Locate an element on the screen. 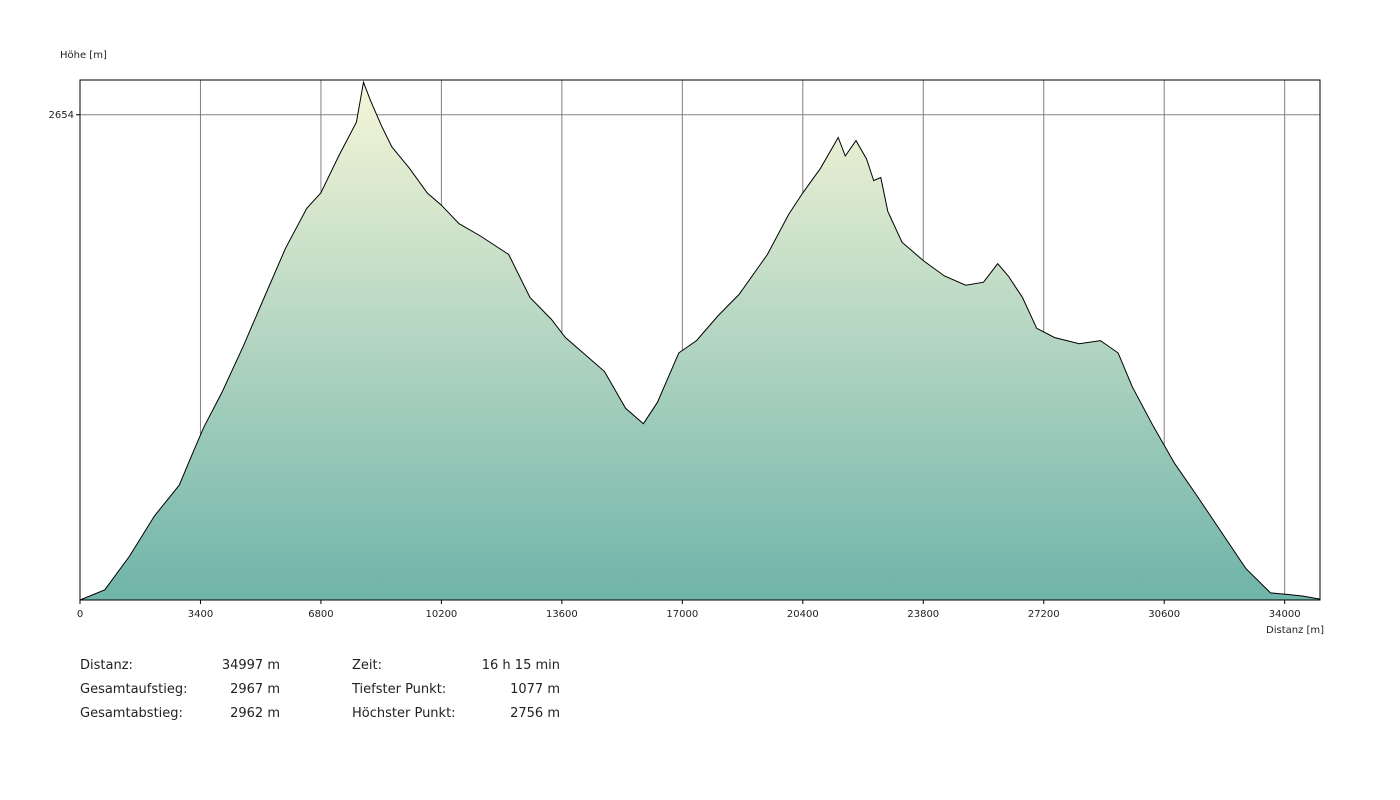 Image resolution: width=1400 pixels, height=800 pixels. stat-descent-value: 2962 m is located at coordinates (255, 713).